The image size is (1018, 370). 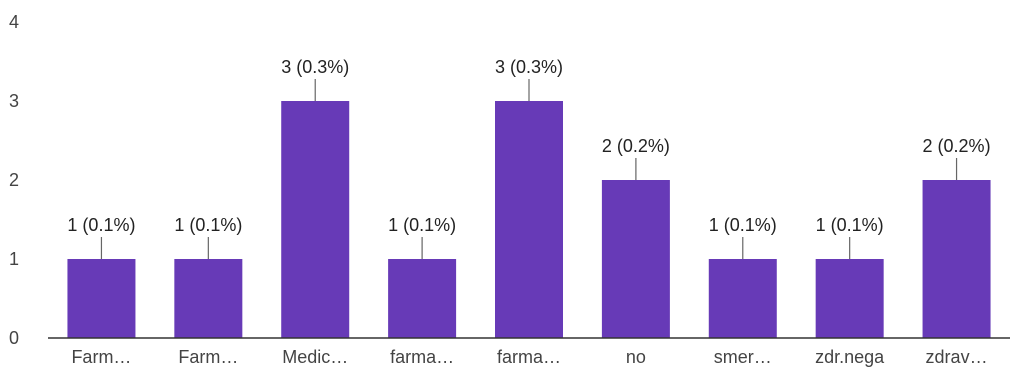 What do you see at coordinates (14, 338) in the screenshot?
I see `y-tick-label: 0` at bounding box center [14, 338].